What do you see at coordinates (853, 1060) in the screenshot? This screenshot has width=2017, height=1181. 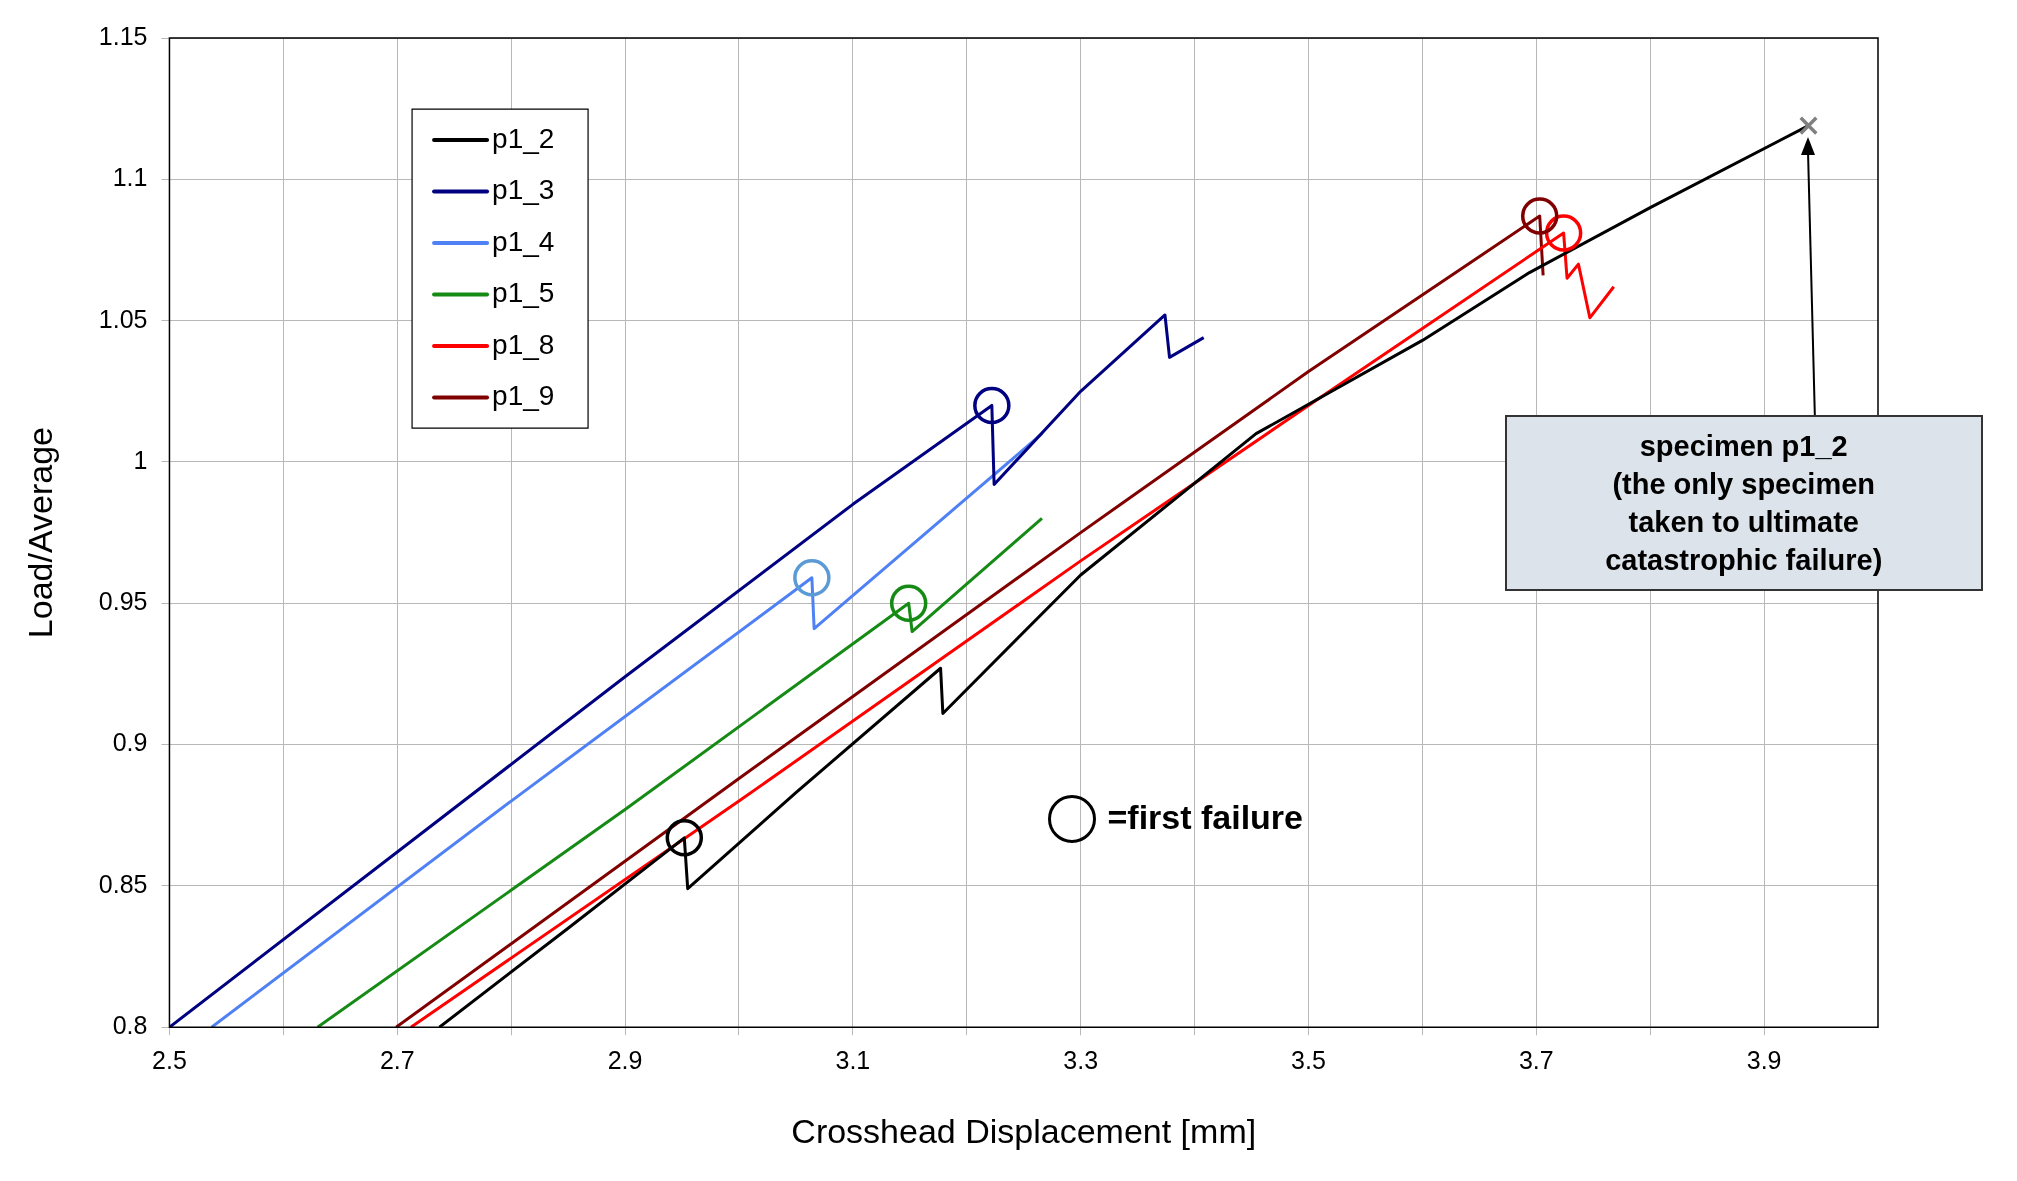 I see `x-tick-label: 3.1` at bounding box center [853, 1060].